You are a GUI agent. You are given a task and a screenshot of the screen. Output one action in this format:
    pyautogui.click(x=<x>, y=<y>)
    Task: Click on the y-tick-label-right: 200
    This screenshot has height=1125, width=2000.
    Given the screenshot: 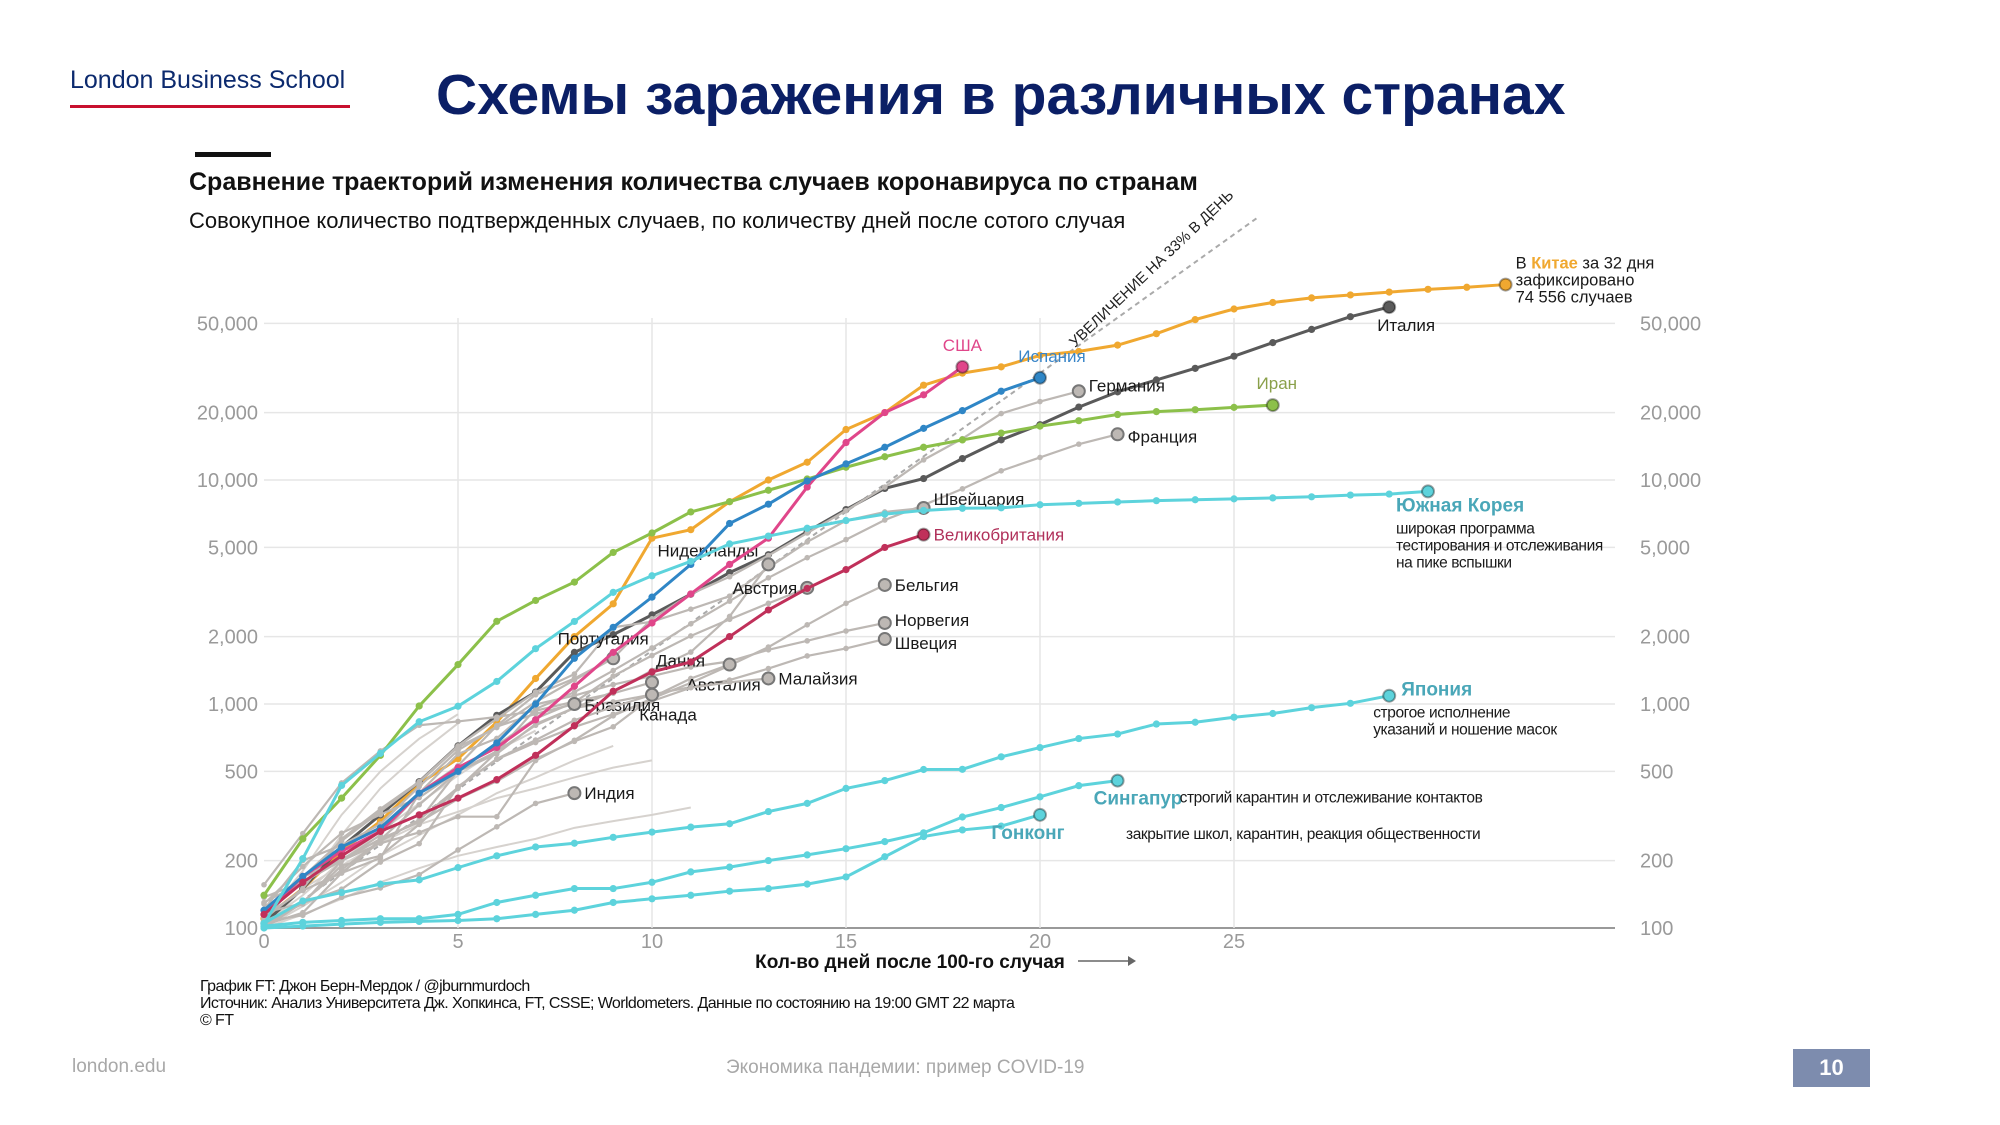 What is the action you would take?
    pyautogui.click(x=1656, y=862)
    